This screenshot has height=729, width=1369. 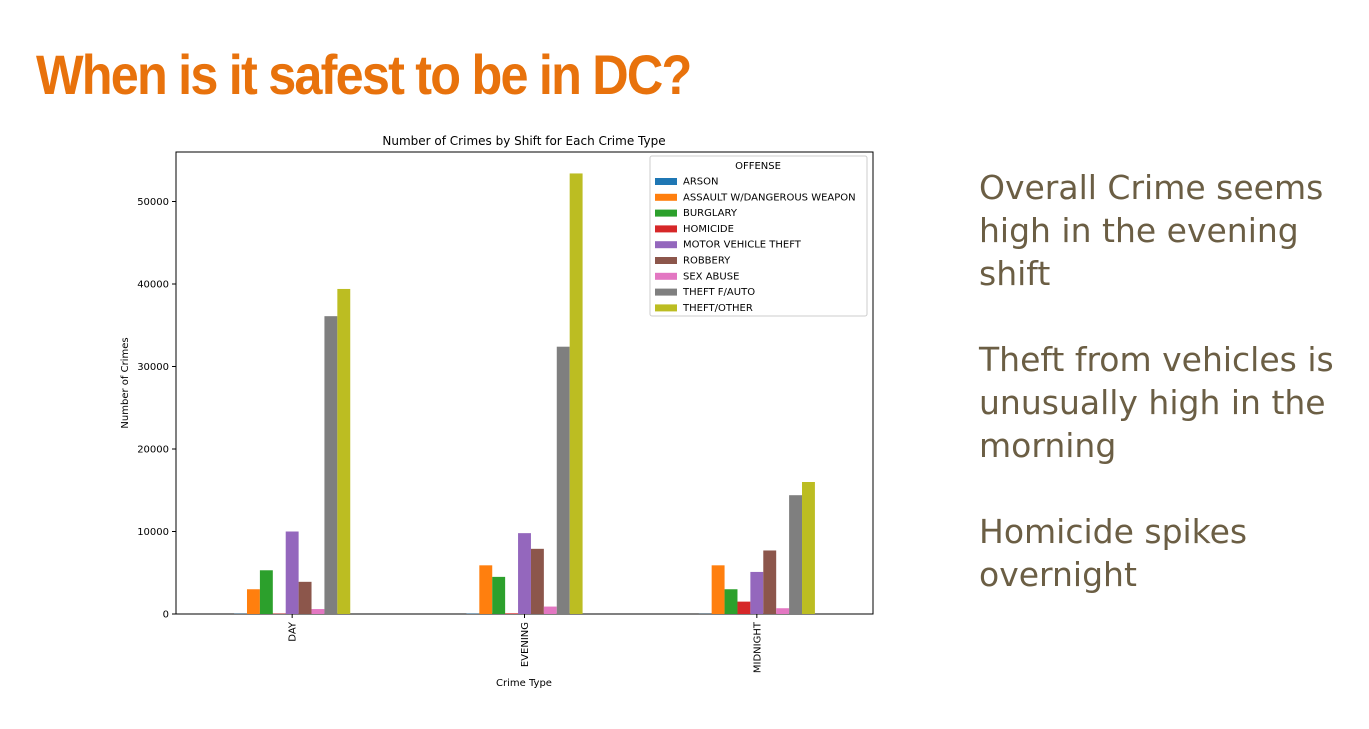 I want to click on legend-label-robbery: ROBBERY, so click(x=707, y=261).